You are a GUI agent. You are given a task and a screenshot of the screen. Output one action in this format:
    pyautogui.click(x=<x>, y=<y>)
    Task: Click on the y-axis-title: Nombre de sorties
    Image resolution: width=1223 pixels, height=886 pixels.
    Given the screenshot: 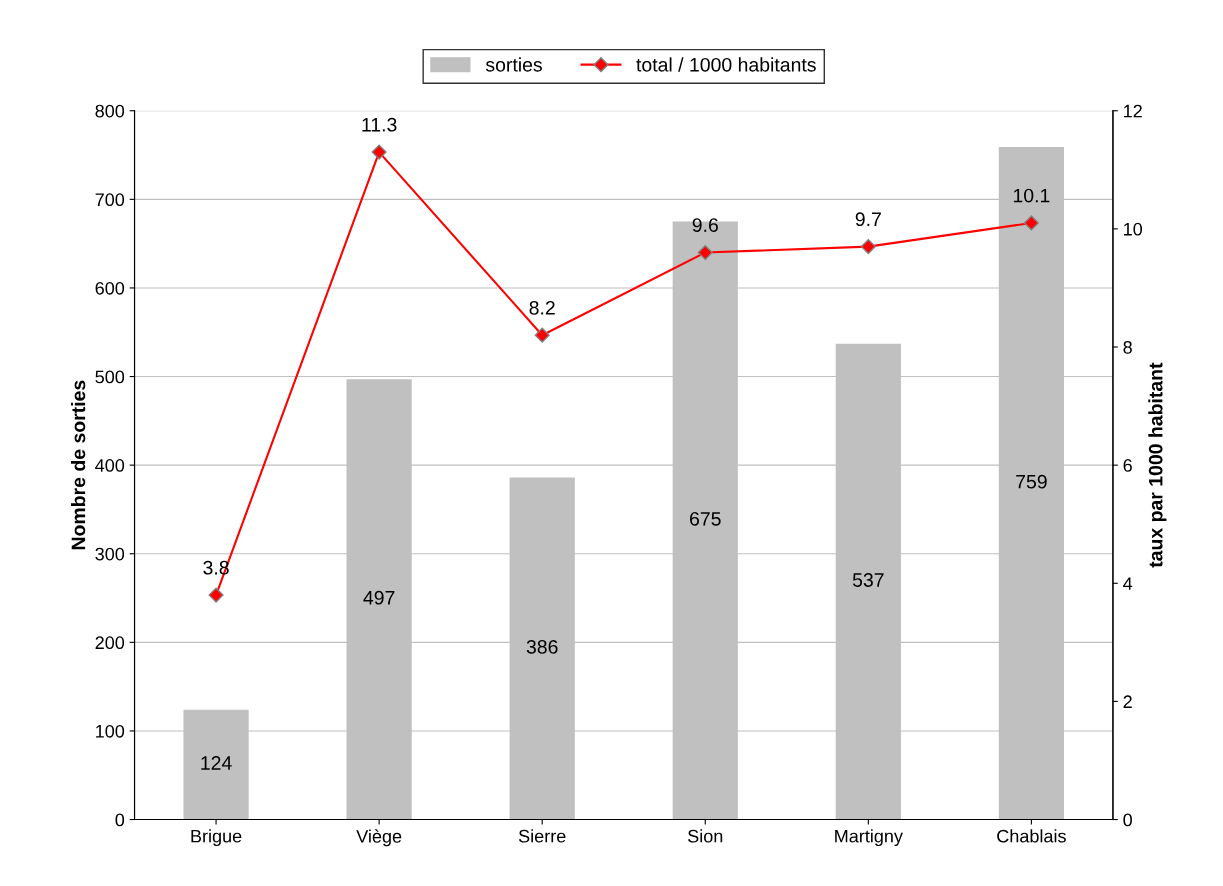 What is the action you would take?
    pyautogui.click(x=78, y=465)
    